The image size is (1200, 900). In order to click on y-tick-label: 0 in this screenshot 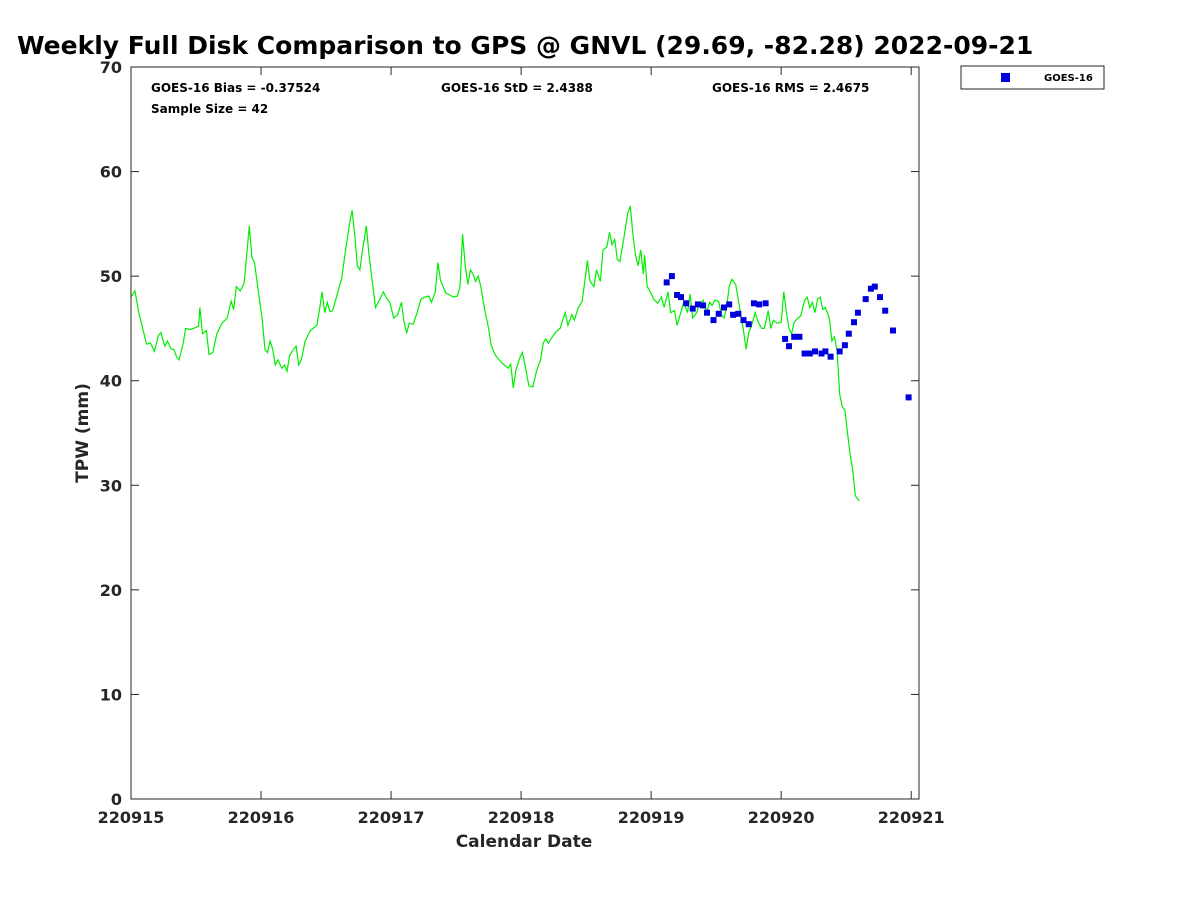, I will do `click(116, 799)`.